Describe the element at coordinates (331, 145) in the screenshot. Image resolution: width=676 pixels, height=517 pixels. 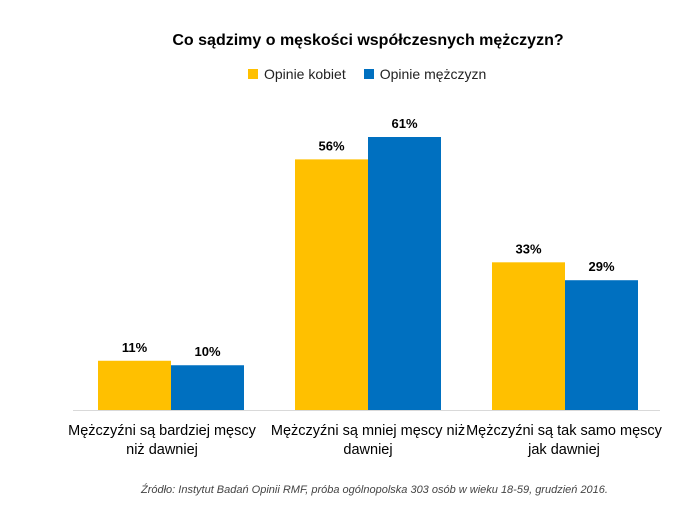
I see `data-label: 56%` at that location.